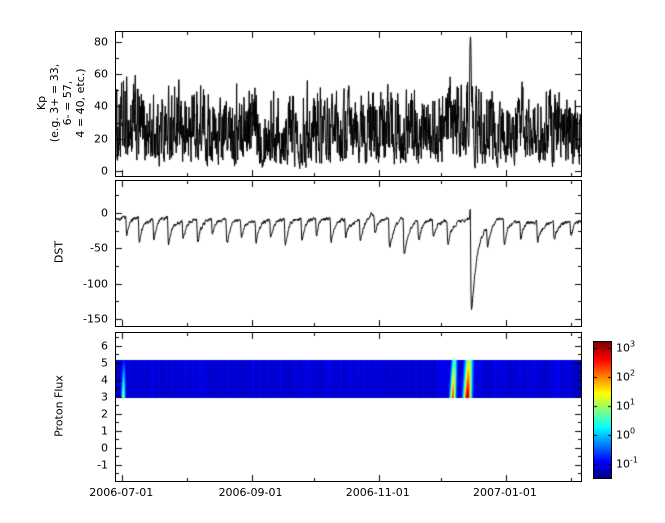  I want to click on colorbar-tick-label: 10³, so click(626, 347).